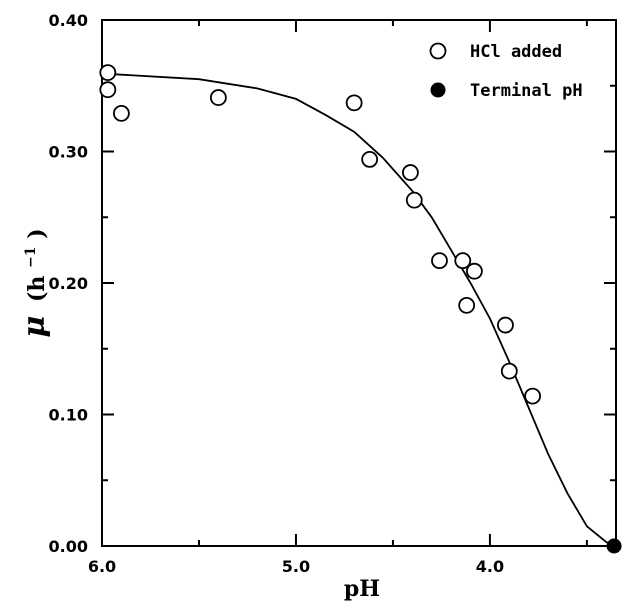 Image resolution: width=628 pixels, height=602 pixels. Describe the element at coordinates (68, 415) in the screenshot. I see `y-tick-label: 0.10` at that location.